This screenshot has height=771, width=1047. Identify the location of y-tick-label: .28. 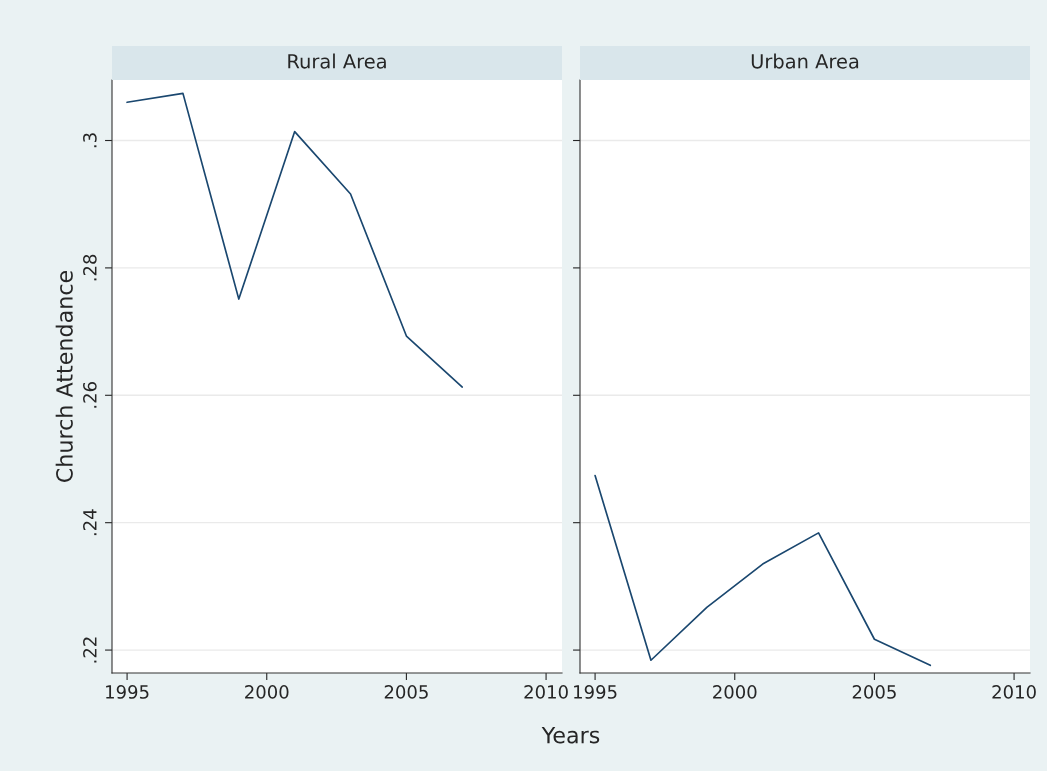
(90, 267).